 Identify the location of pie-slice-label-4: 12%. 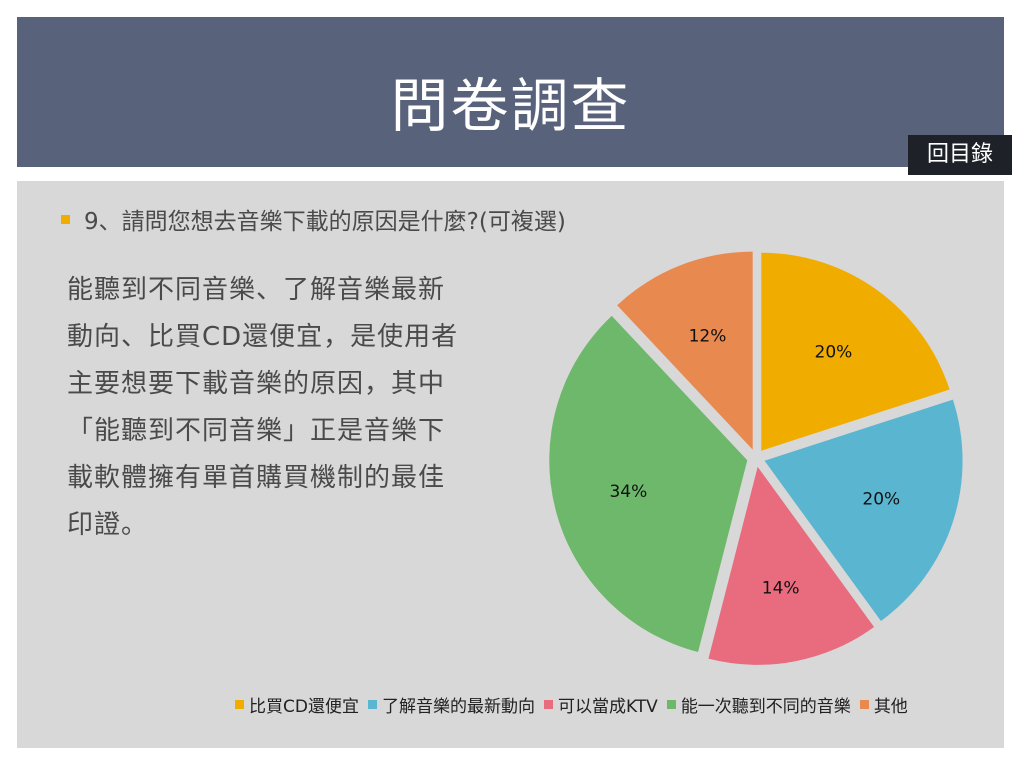
(708, 336).